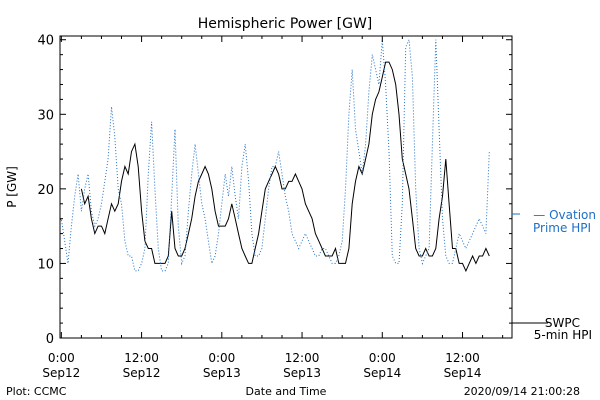  I want to click on chart-title: Hemispheric Power [GW], so click(285, 24).